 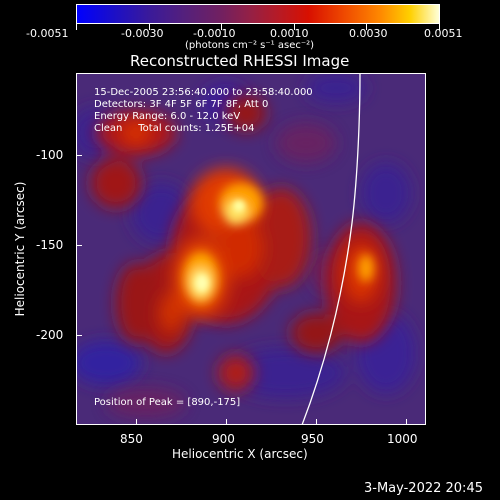 I want to click on colorbar-tick-label: -0.0030, so click(x=142, y=33).